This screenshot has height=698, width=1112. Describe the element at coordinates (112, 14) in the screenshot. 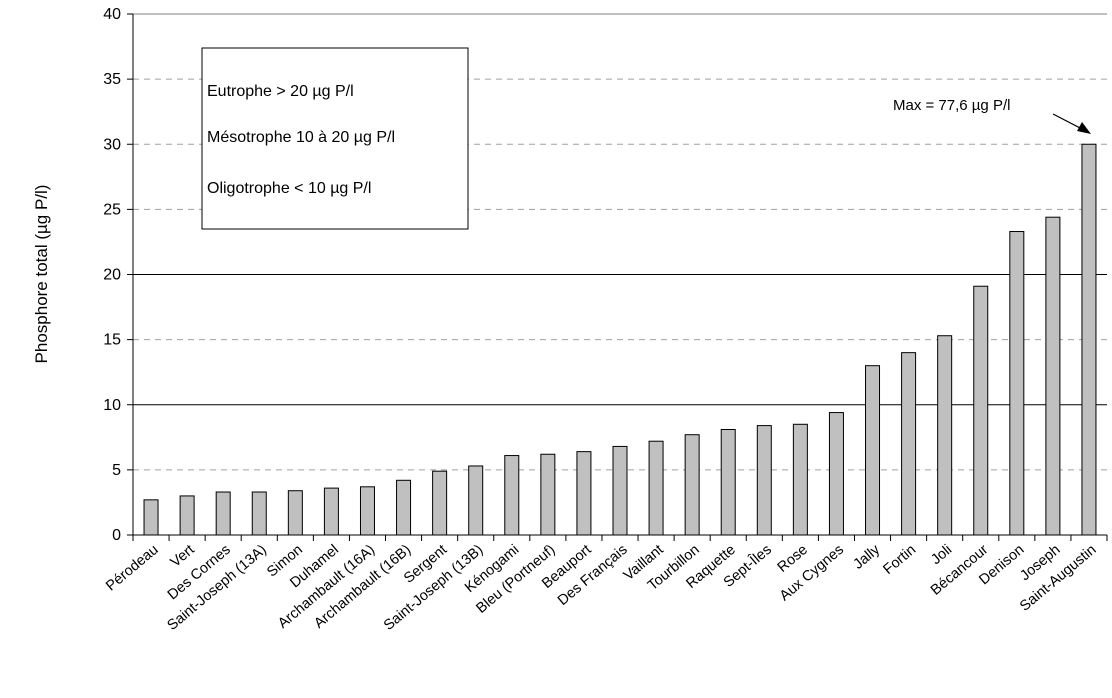

I see `y-tick-label: 40` at that location.